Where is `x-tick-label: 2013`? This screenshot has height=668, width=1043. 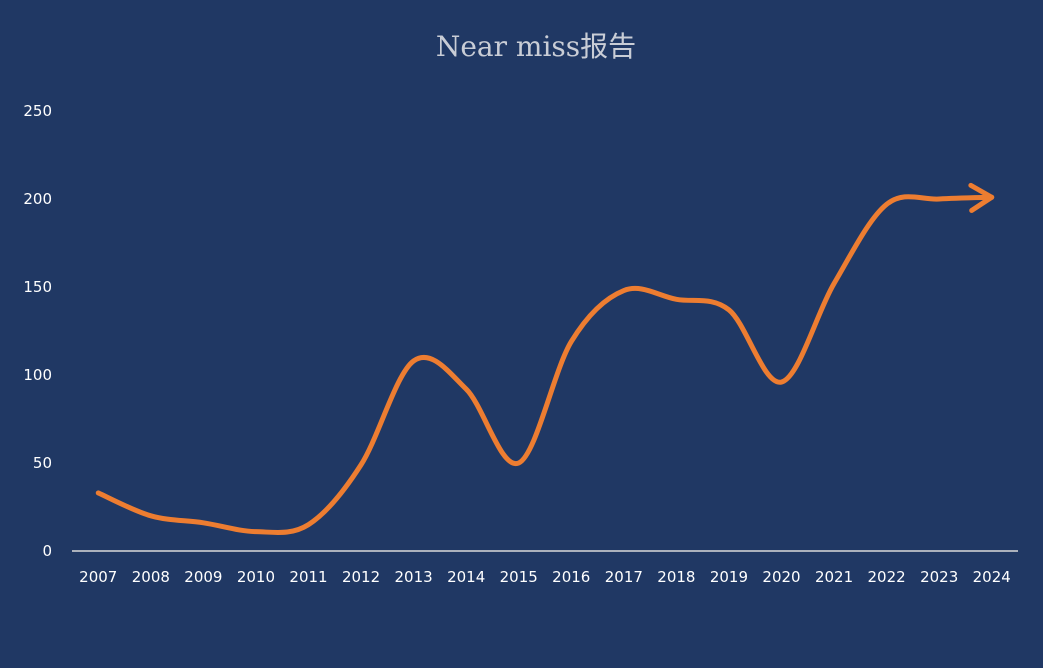 x-tick-label: 2013 is located at coordinates (414, 577).